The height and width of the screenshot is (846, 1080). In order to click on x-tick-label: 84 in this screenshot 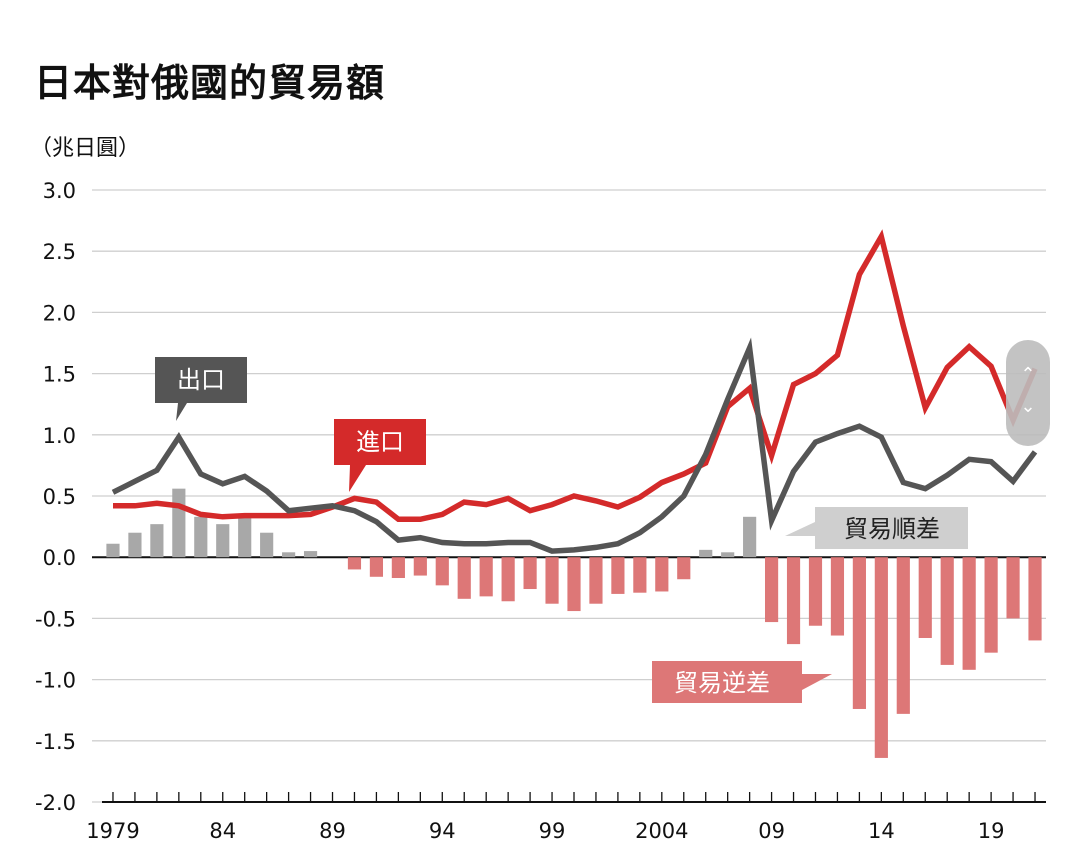, I will do `click(222, 831)`.